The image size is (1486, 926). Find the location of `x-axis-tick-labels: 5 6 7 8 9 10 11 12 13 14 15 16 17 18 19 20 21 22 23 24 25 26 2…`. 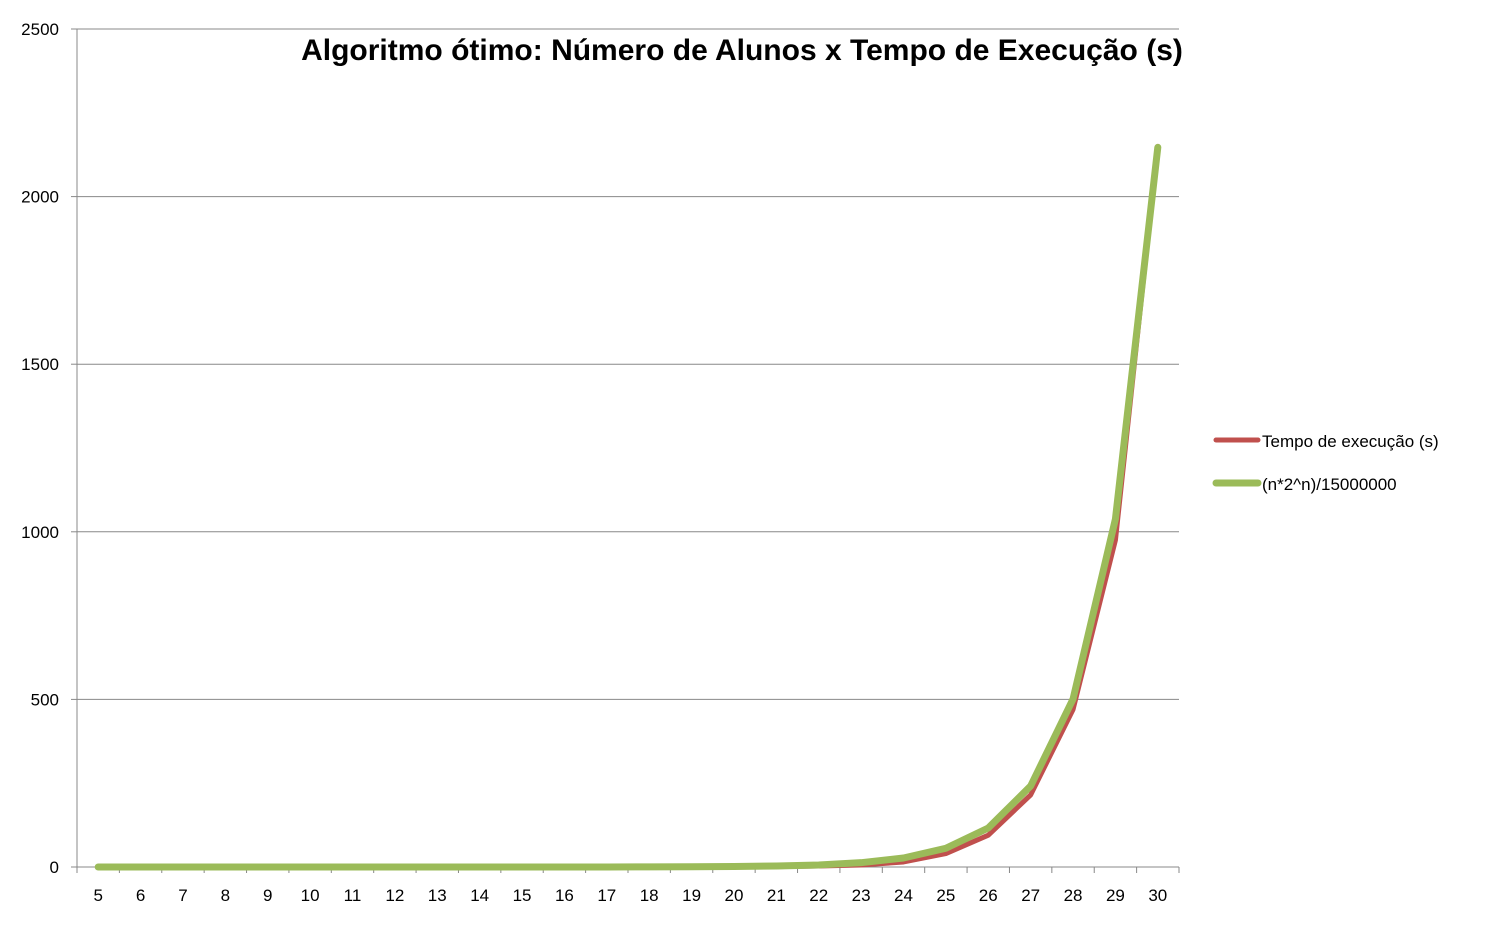

x-axis-tick-labels: 5 6 7 8 9 10 11 12 13 14 15 16 17 18 19 20 21 22 23 24 25 26 2… is located at coordinates (630, 895).